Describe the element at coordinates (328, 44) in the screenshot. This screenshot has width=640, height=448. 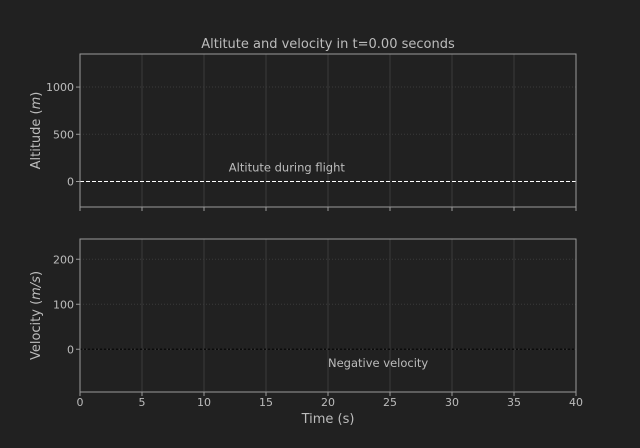
I see `chart-title: Altitute and velocity in t=0.00 seconds` at that location.